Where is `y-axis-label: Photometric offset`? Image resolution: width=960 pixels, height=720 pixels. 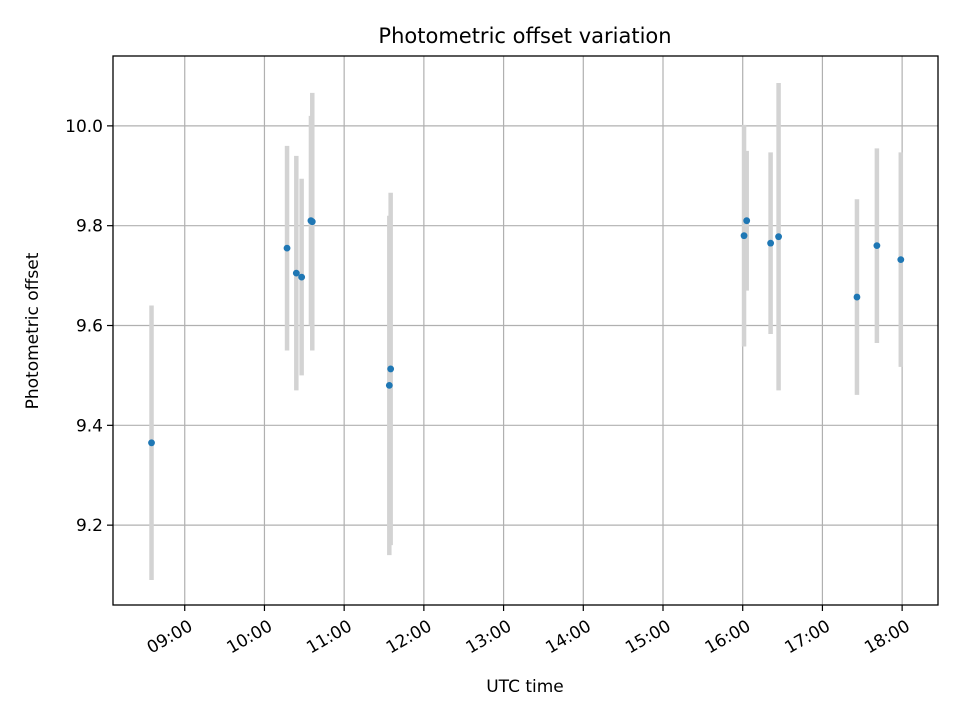
y-axis-label: Photometric offset is located at coordinates (33, 330).